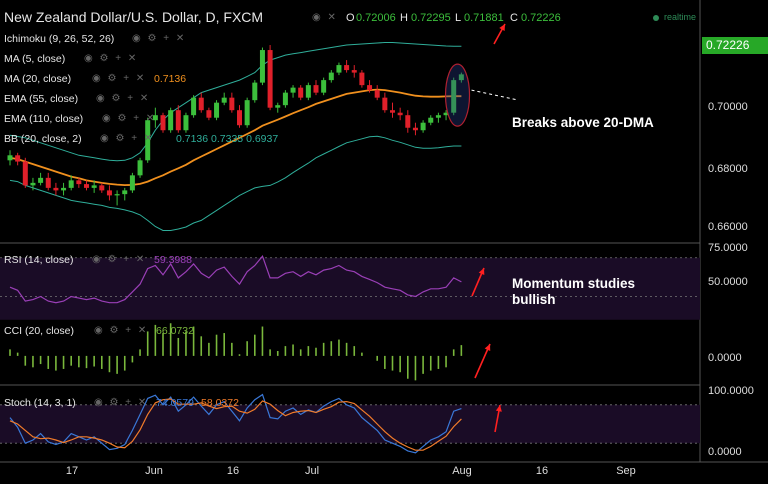 The height and width of the screenshot is (484, 768). What do you see at coordinates (39, 331) in the screenshot?
I see `legend-cci: CCI (20, close)` at bounding box center [39, 331].